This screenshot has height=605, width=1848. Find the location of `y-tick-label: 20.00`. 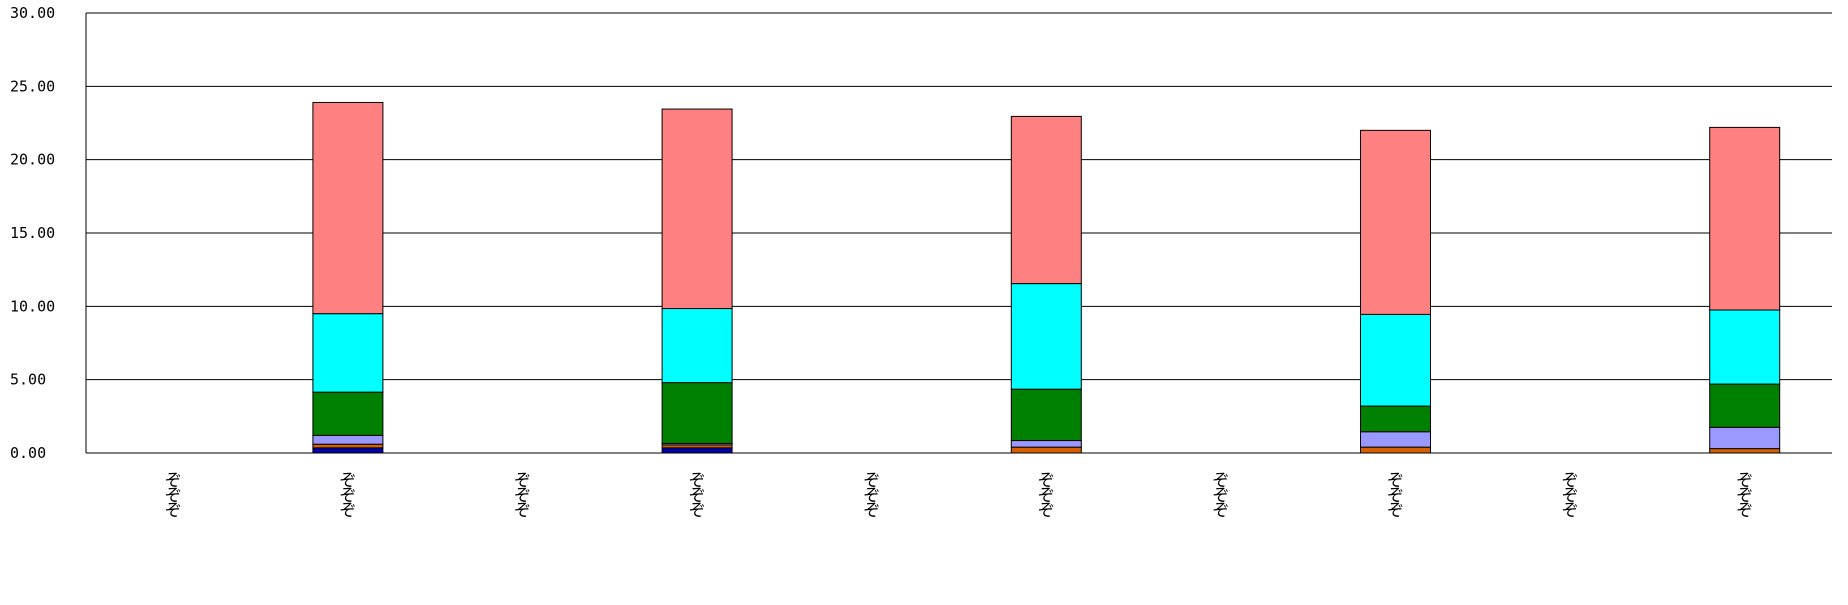

y-tick-label: 20.00 is located at coordinates (32, 160).